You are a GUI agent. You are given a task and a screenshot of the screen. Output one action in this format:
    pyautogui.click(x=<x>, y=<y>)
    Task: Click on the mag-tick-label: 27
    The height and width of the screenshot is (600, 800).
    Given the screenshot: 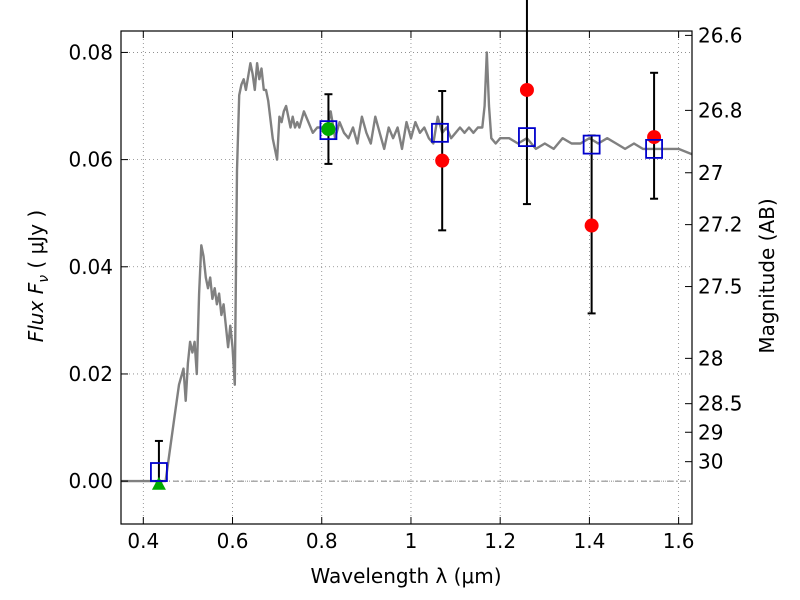 What is the action you would take?
    pyautogui.click(x=710, y=173)
    